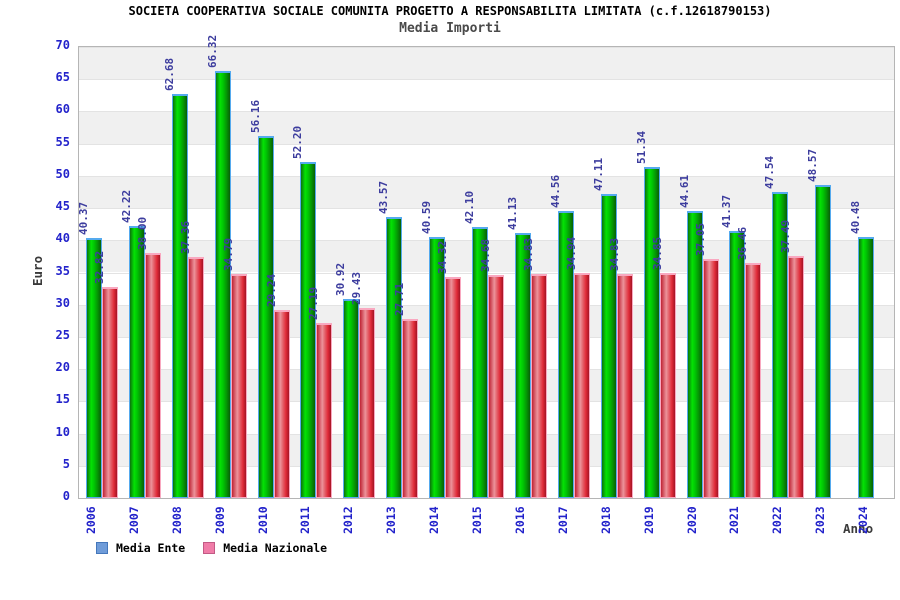  What do you see at coordinates (62, 302) in the screenshot?
I see `y-tick-label: 30` at bounding box center [62, 302].